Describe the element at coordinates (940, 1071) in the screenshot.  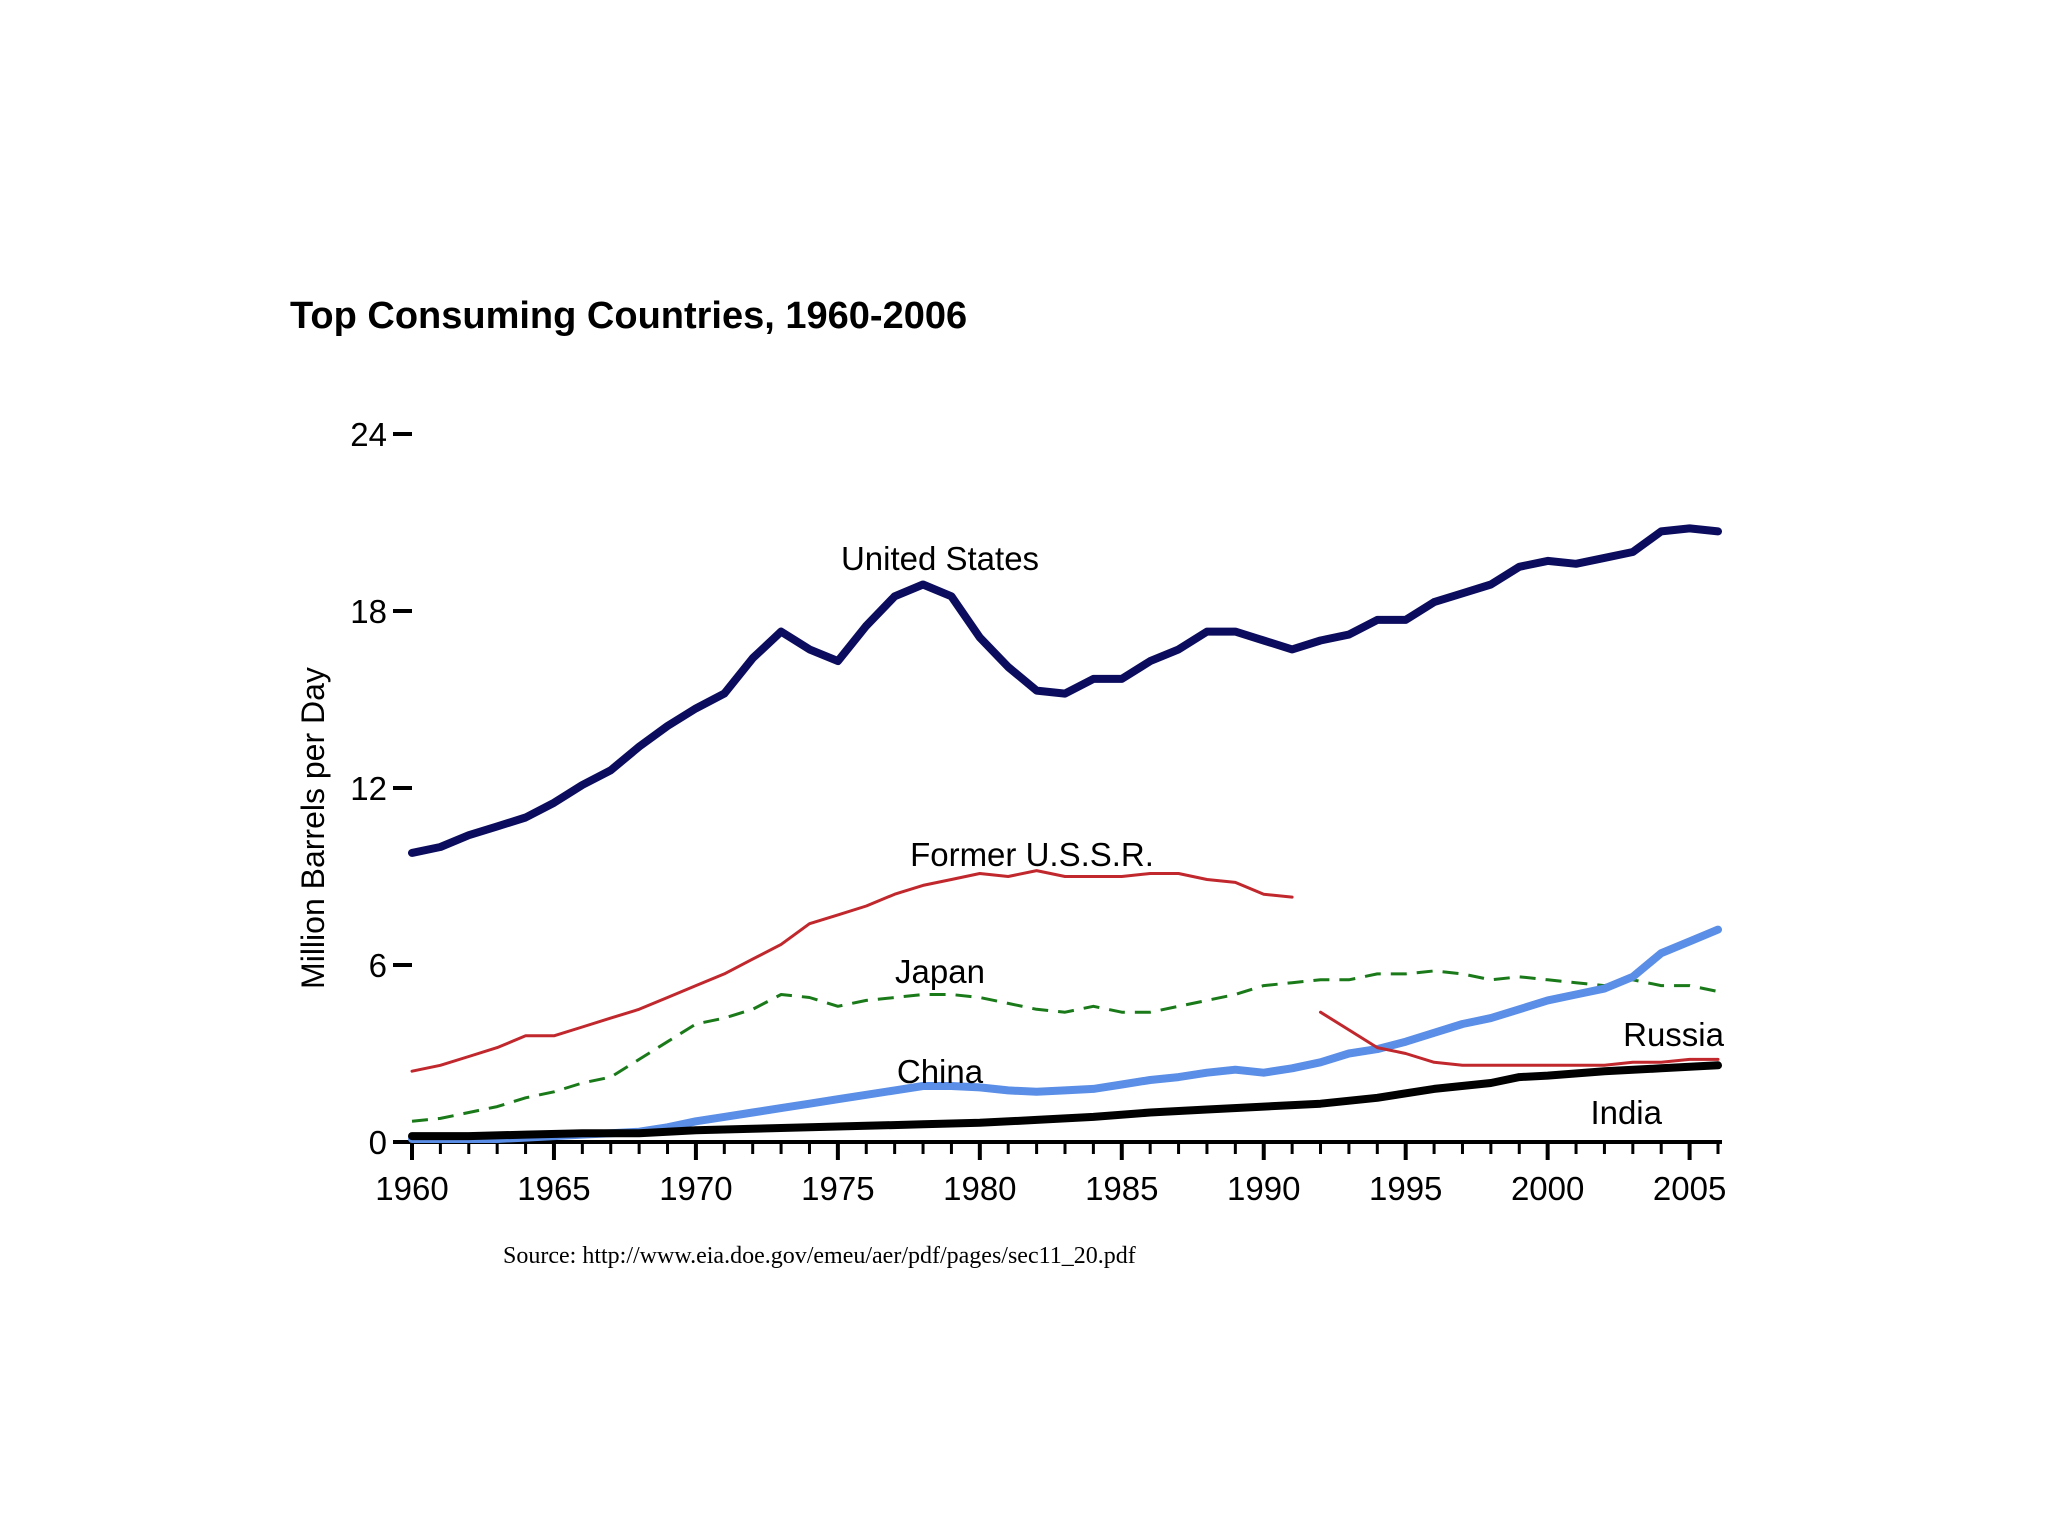
I see `series-label-china: China` at that location.